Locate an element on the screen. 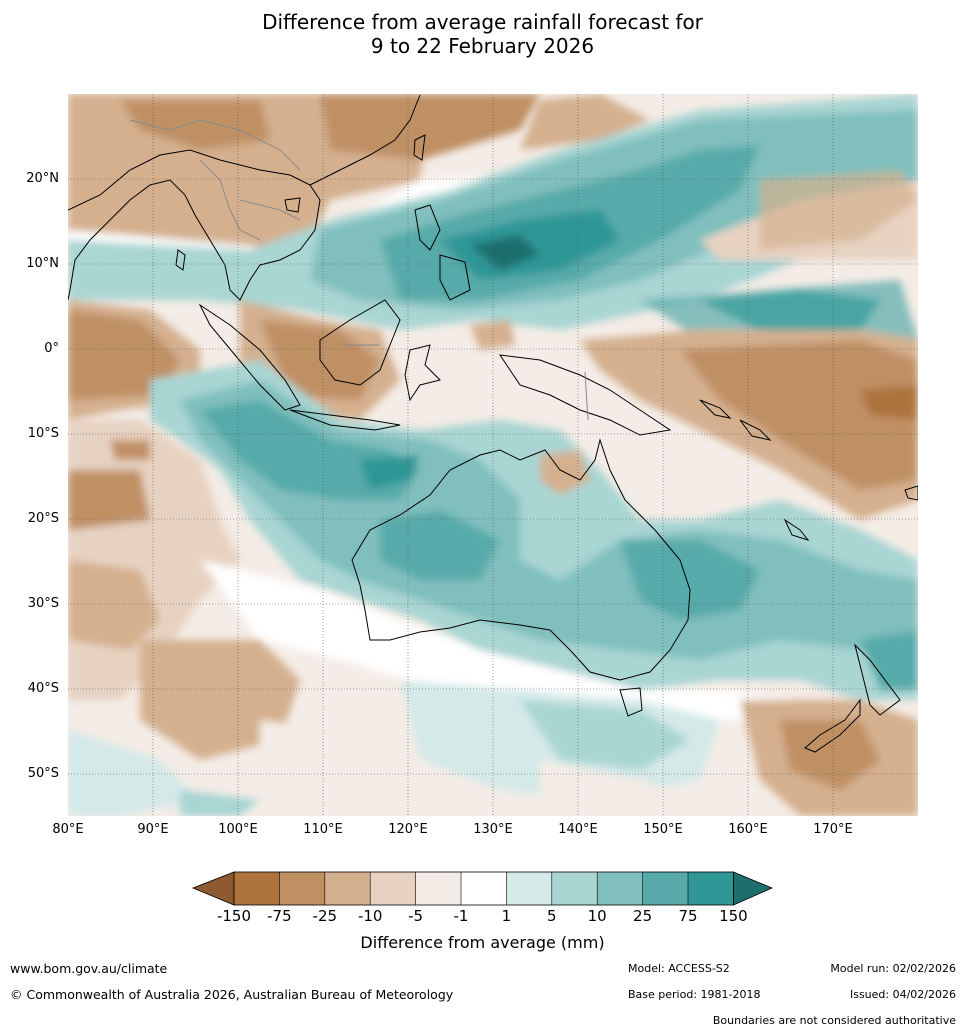 The width and height of the screenshot is (965, 1035). base-period-text: Base period: 1981-2018 is located at coordinates (694, 994).